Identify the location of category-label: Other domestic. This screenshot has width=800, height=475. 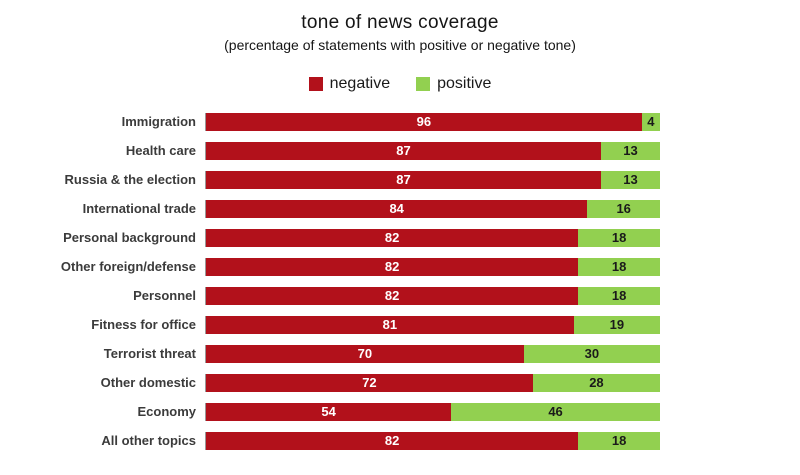
(148, 382).